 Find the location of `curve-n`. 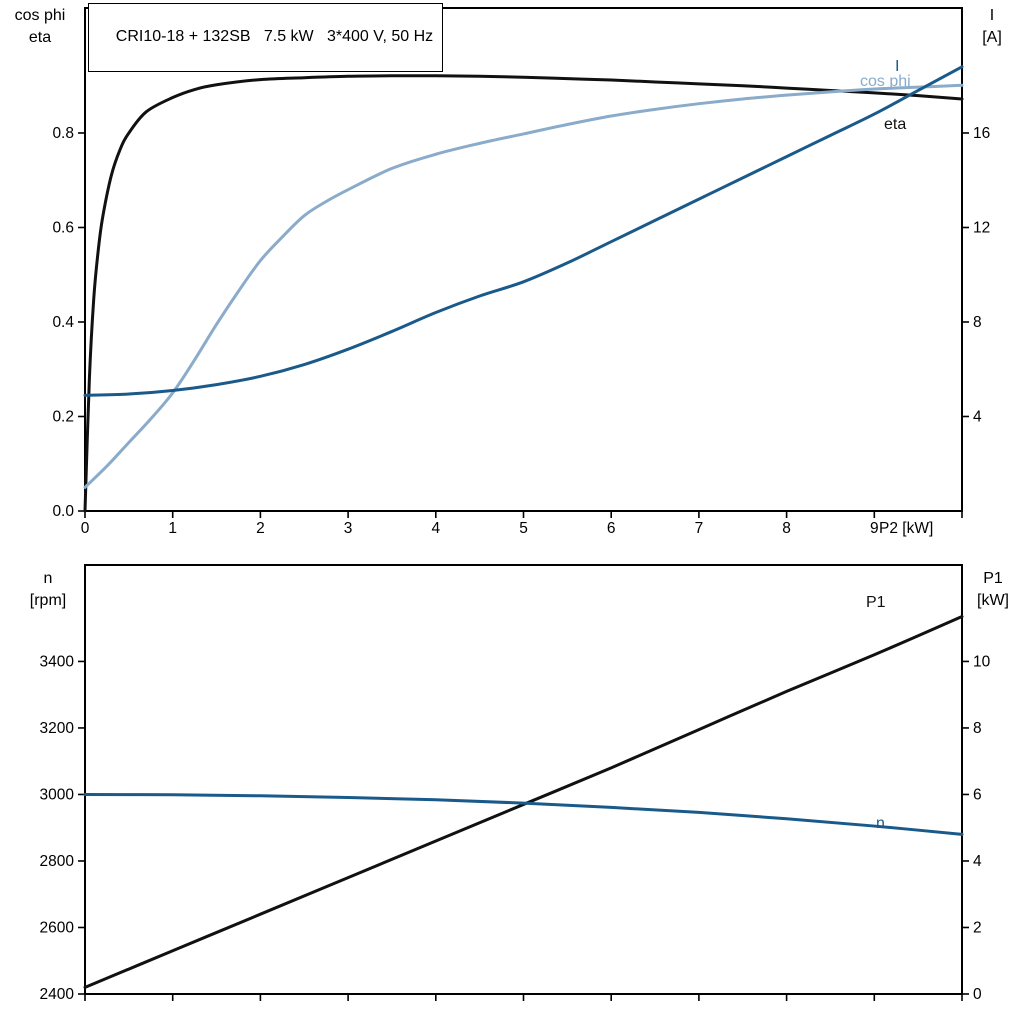

curve-n is located at coordinates (523, 814).